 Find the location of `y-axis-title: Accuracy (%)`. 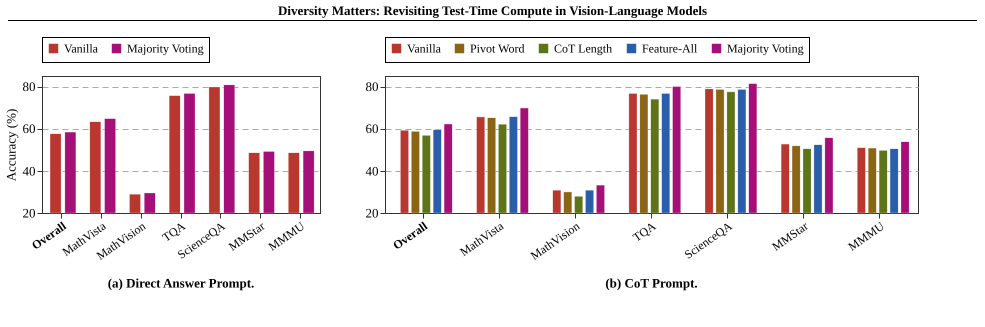

y-axis-title: Accuracy (%) is located at coordinates (11, 145).